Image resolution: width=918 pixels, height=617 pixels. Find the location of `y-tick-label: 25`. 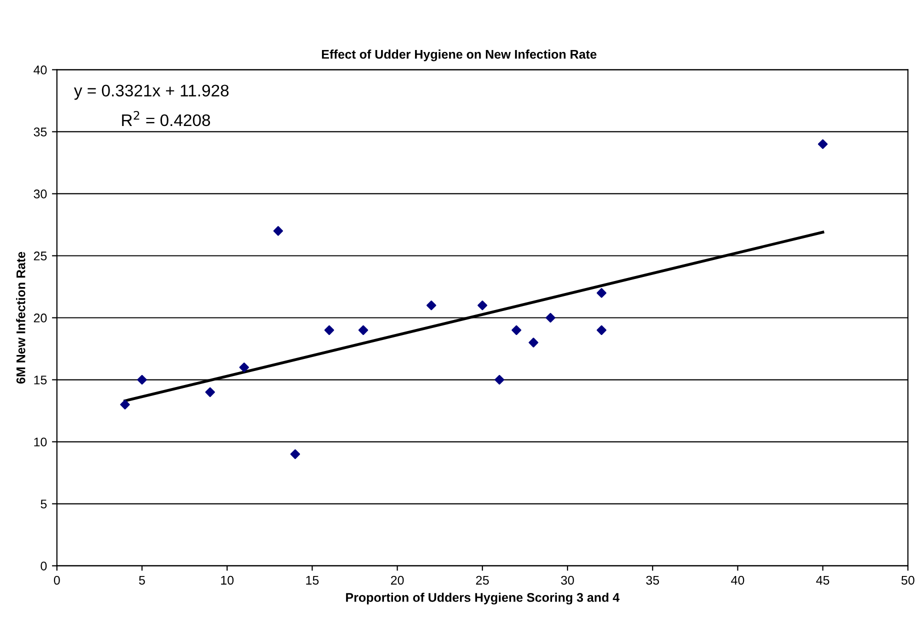

y-tick-label: 25 is located at coordinates (40, 256).